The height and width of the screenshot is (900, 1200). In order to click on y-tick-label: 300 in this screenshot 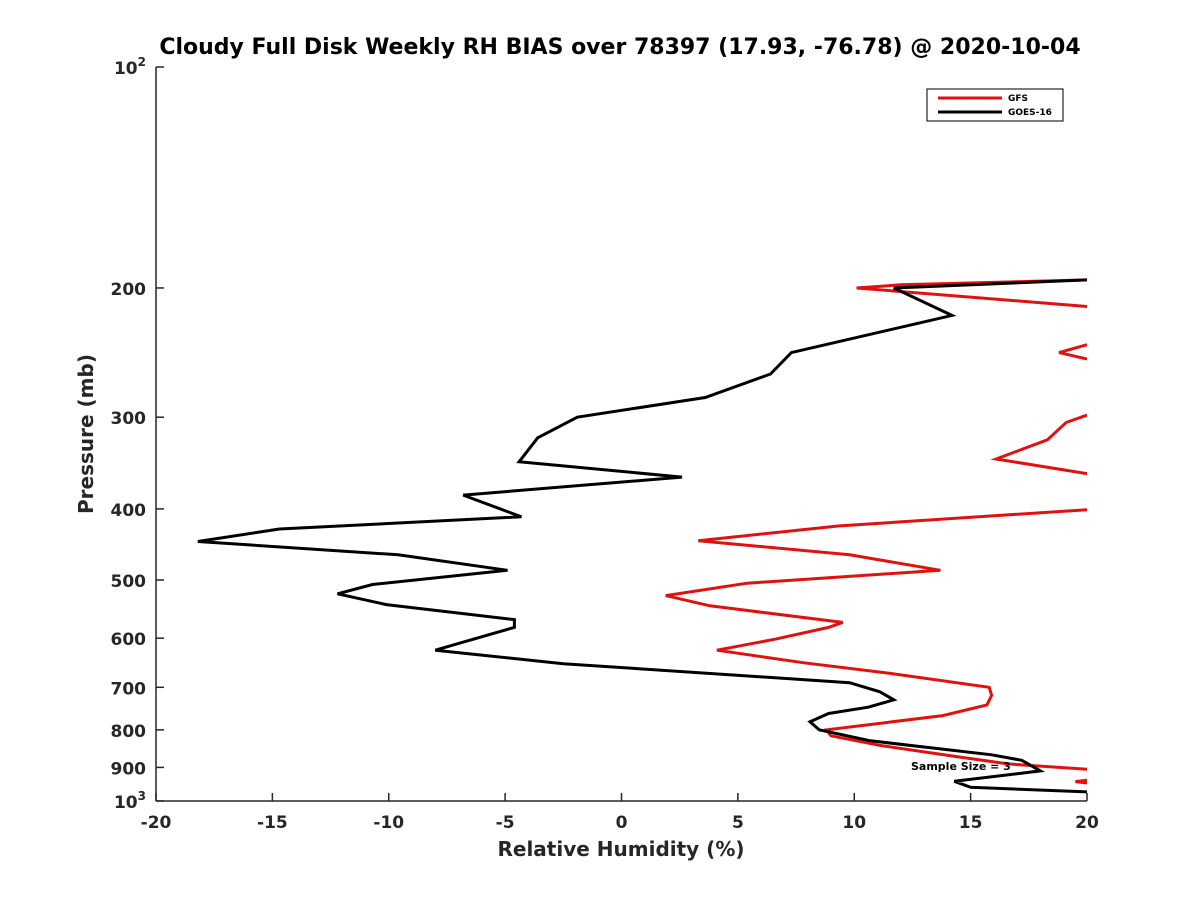, I will do `click(129, 419)`.